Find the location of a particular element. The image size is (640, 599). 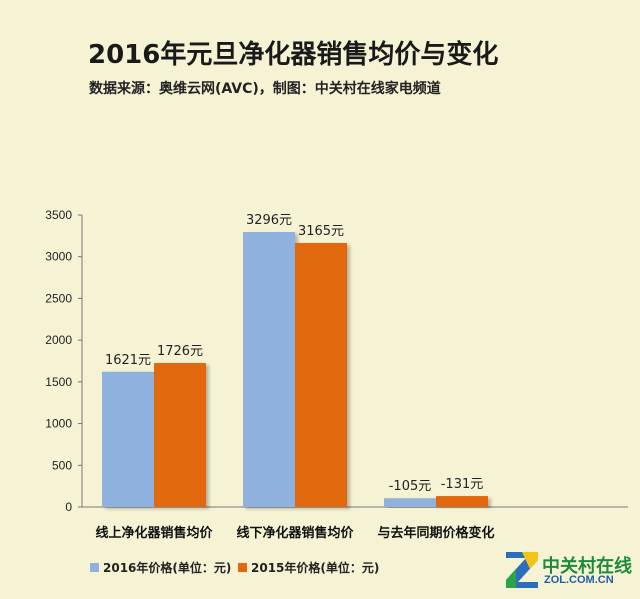

legend-label: 2015年价格(单位：元) is located at coordinates (315, 567).